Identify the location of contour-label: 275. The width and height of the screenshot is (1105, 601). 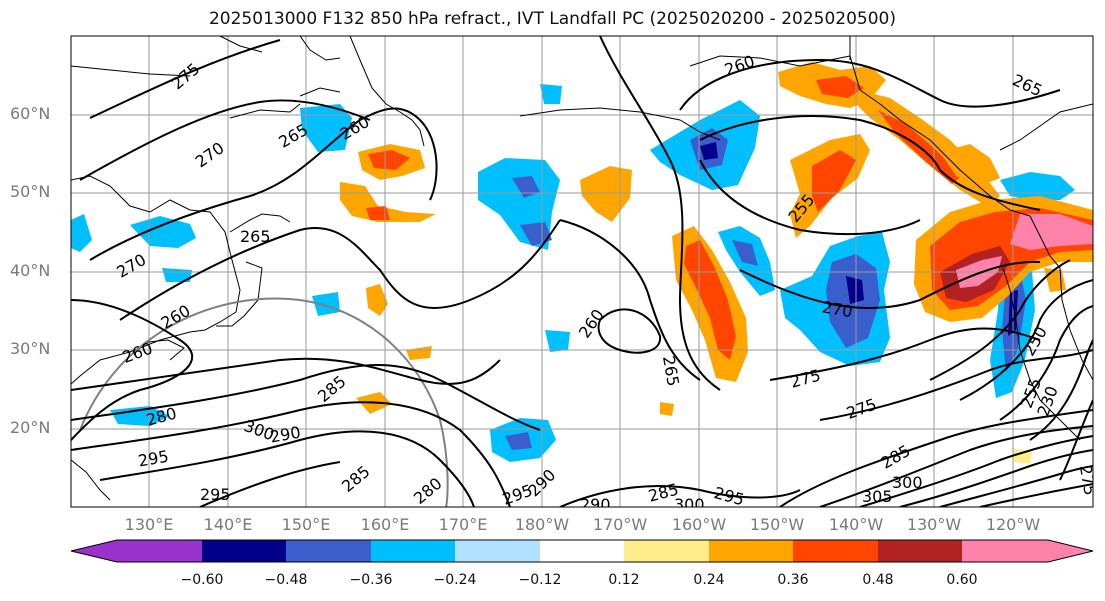
(1088, 479).